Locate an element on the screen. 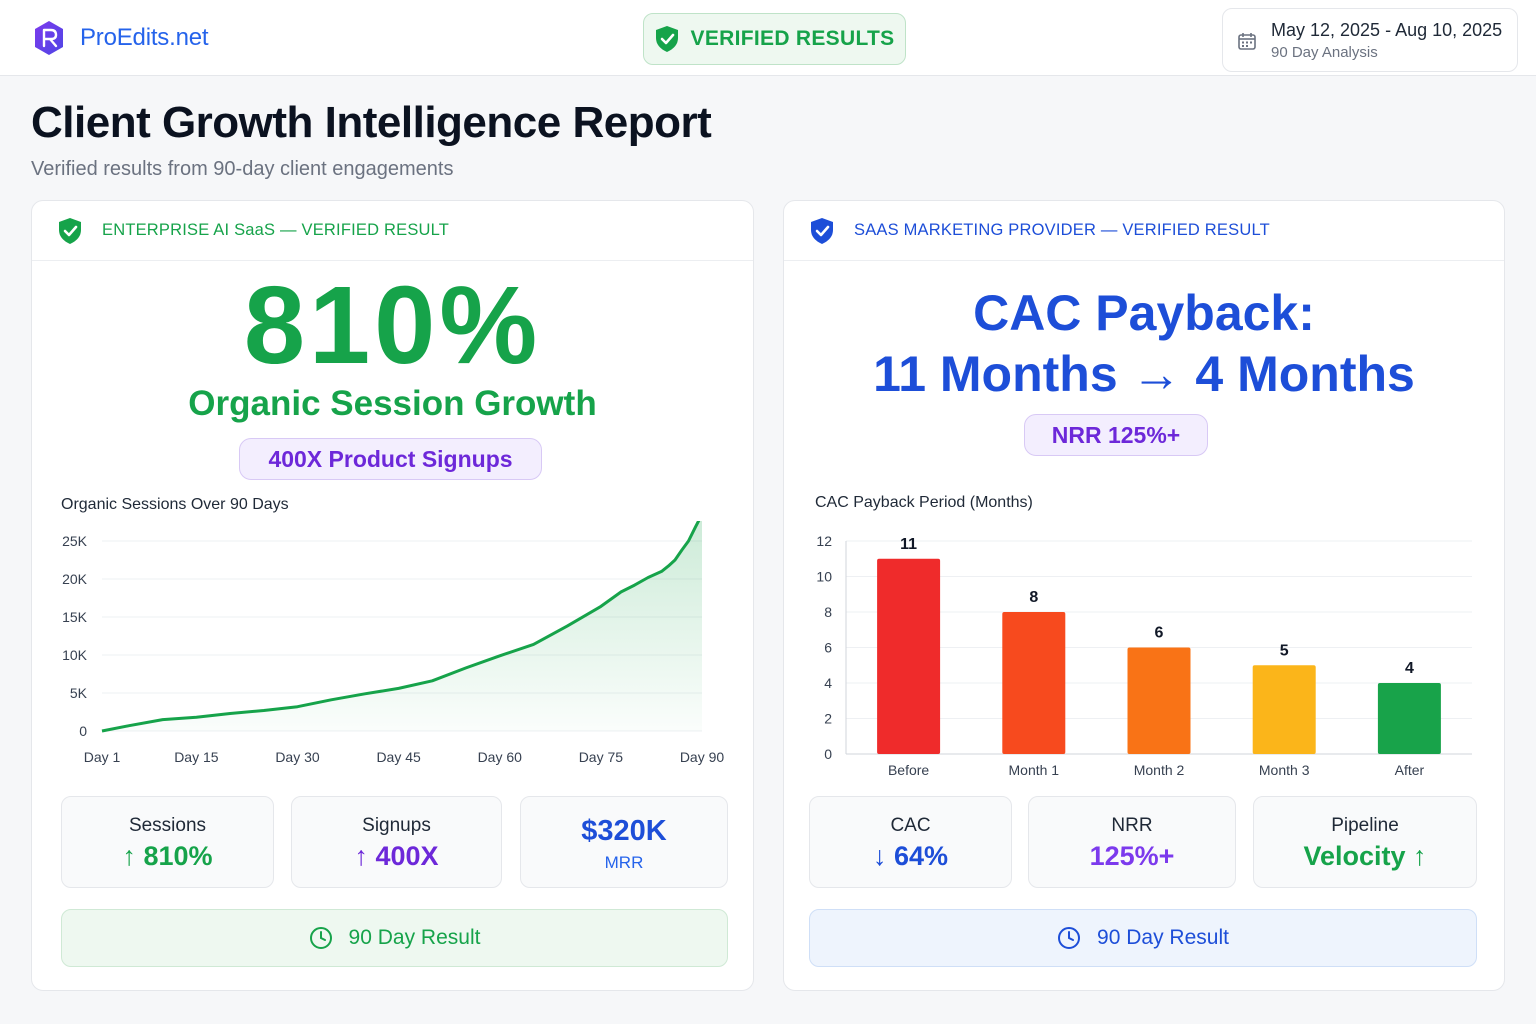 Image resolution: width=1536 pixels, height=1024 pixels. x-tick-label: Before is located at coordinates (908, 770).